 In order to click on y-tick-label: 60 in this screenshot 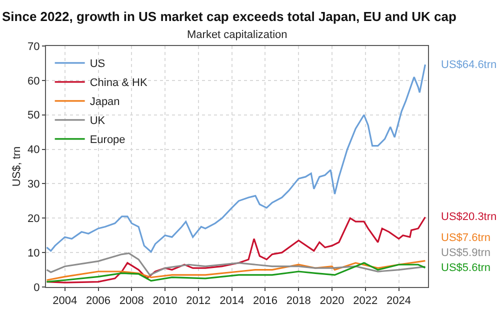, I will do `click(34, 81)`.